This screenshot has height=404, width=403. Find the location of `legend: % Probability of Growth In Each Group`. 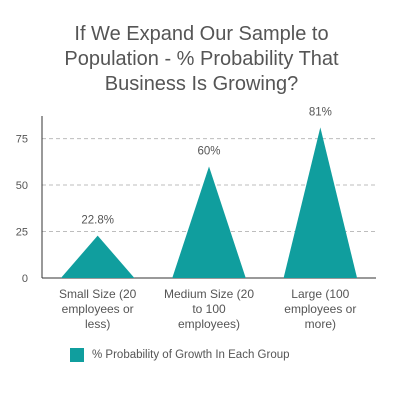

legend: % Probability of Growth In Each Group is located at coordinates (180, 355).